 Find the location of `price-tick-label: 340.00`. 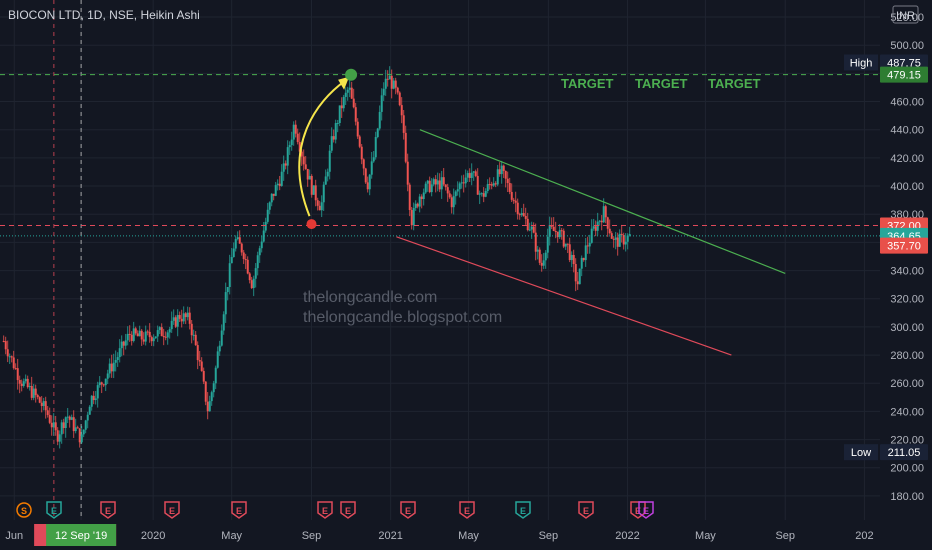

price-tick-label: 340.00 is located at coordinates (907, 272).